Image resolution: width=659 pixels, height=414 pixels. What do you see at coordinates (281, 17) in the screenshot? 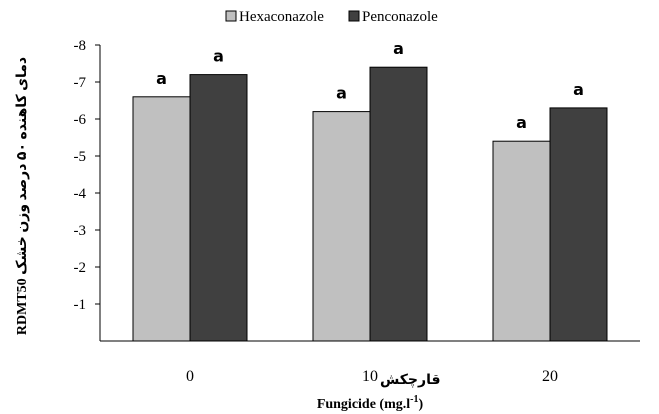
I see `legend-label: Hexaconazole` at bounding box center [281, 17].